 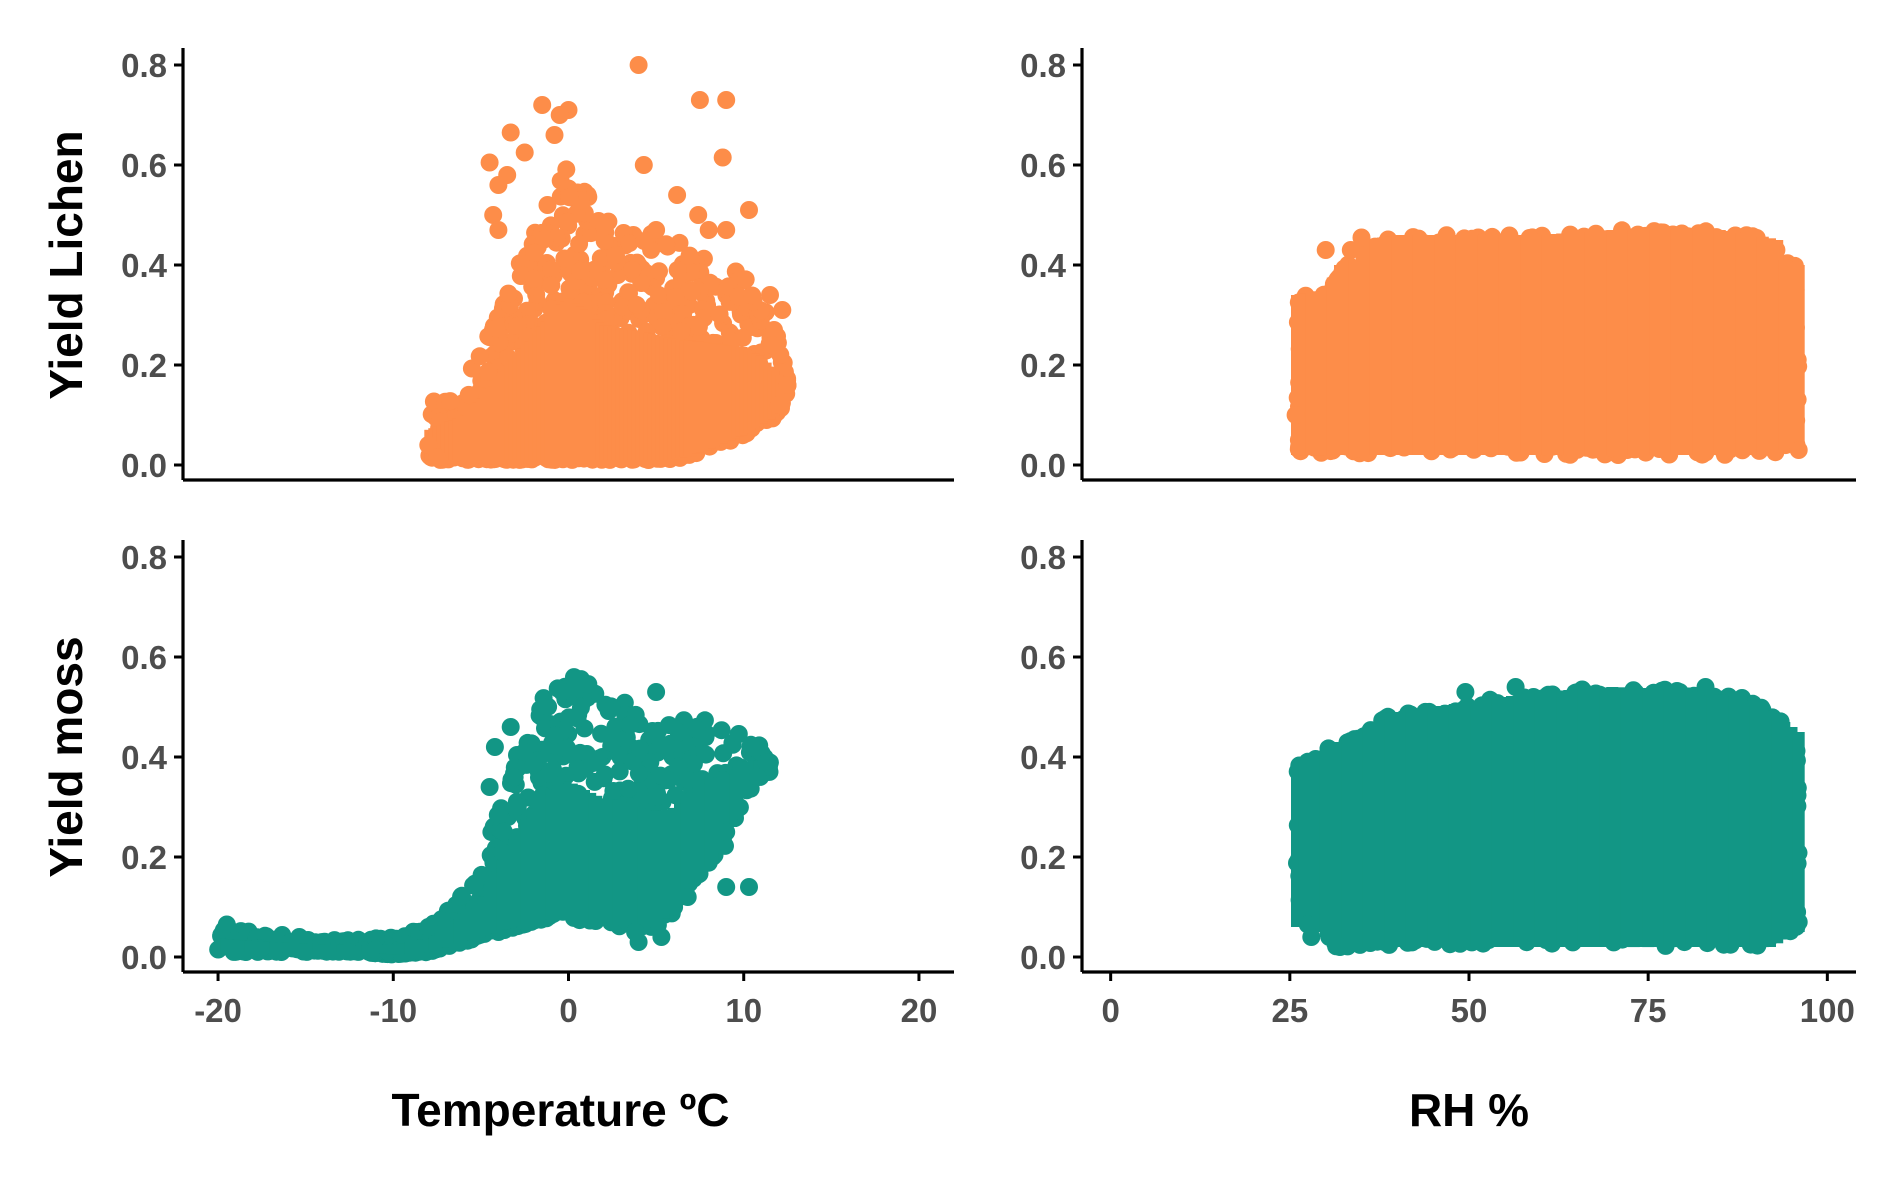 What do you see at coordinates (1548, 817) in the screenshot?
I see `panel-moss-rh-points` at bounding box center [1548, 817].